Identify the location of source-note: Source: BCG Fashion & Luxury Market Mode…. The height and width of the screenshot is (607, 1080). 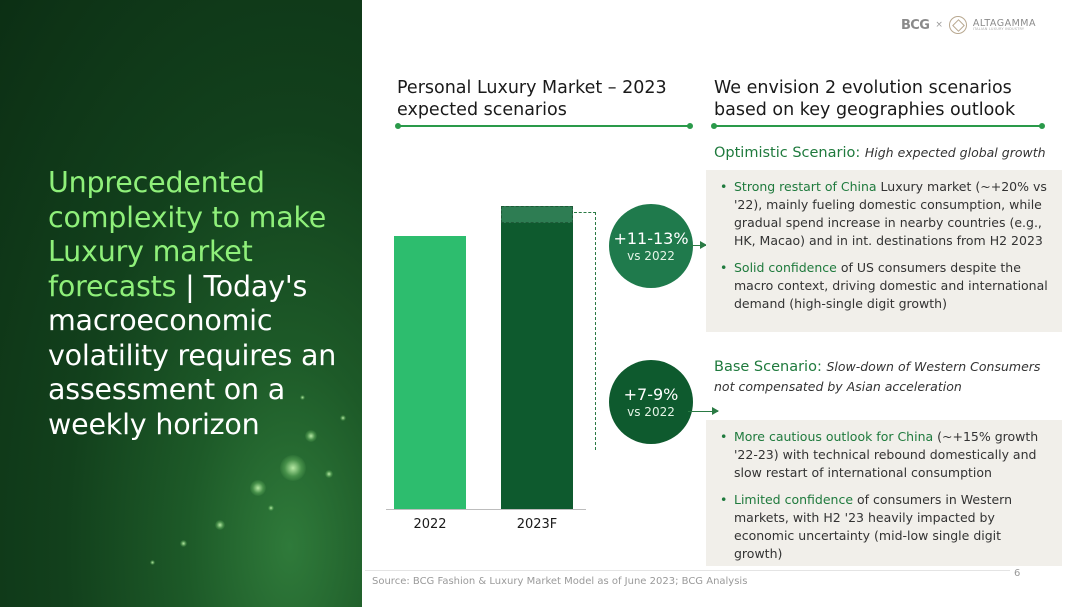
(560, 581).